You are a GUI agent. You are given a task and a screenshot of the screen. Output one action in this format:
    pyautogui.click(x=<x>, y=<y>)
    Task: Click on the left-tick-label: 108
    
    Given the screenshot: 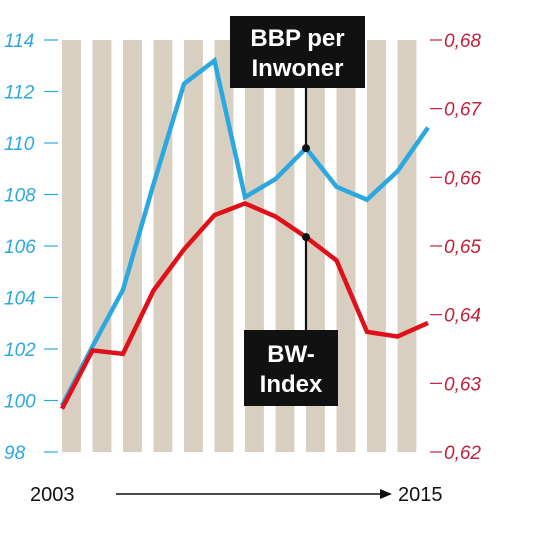 What is the action you would take?
    pyautogui.click(x=20, y=196)
    